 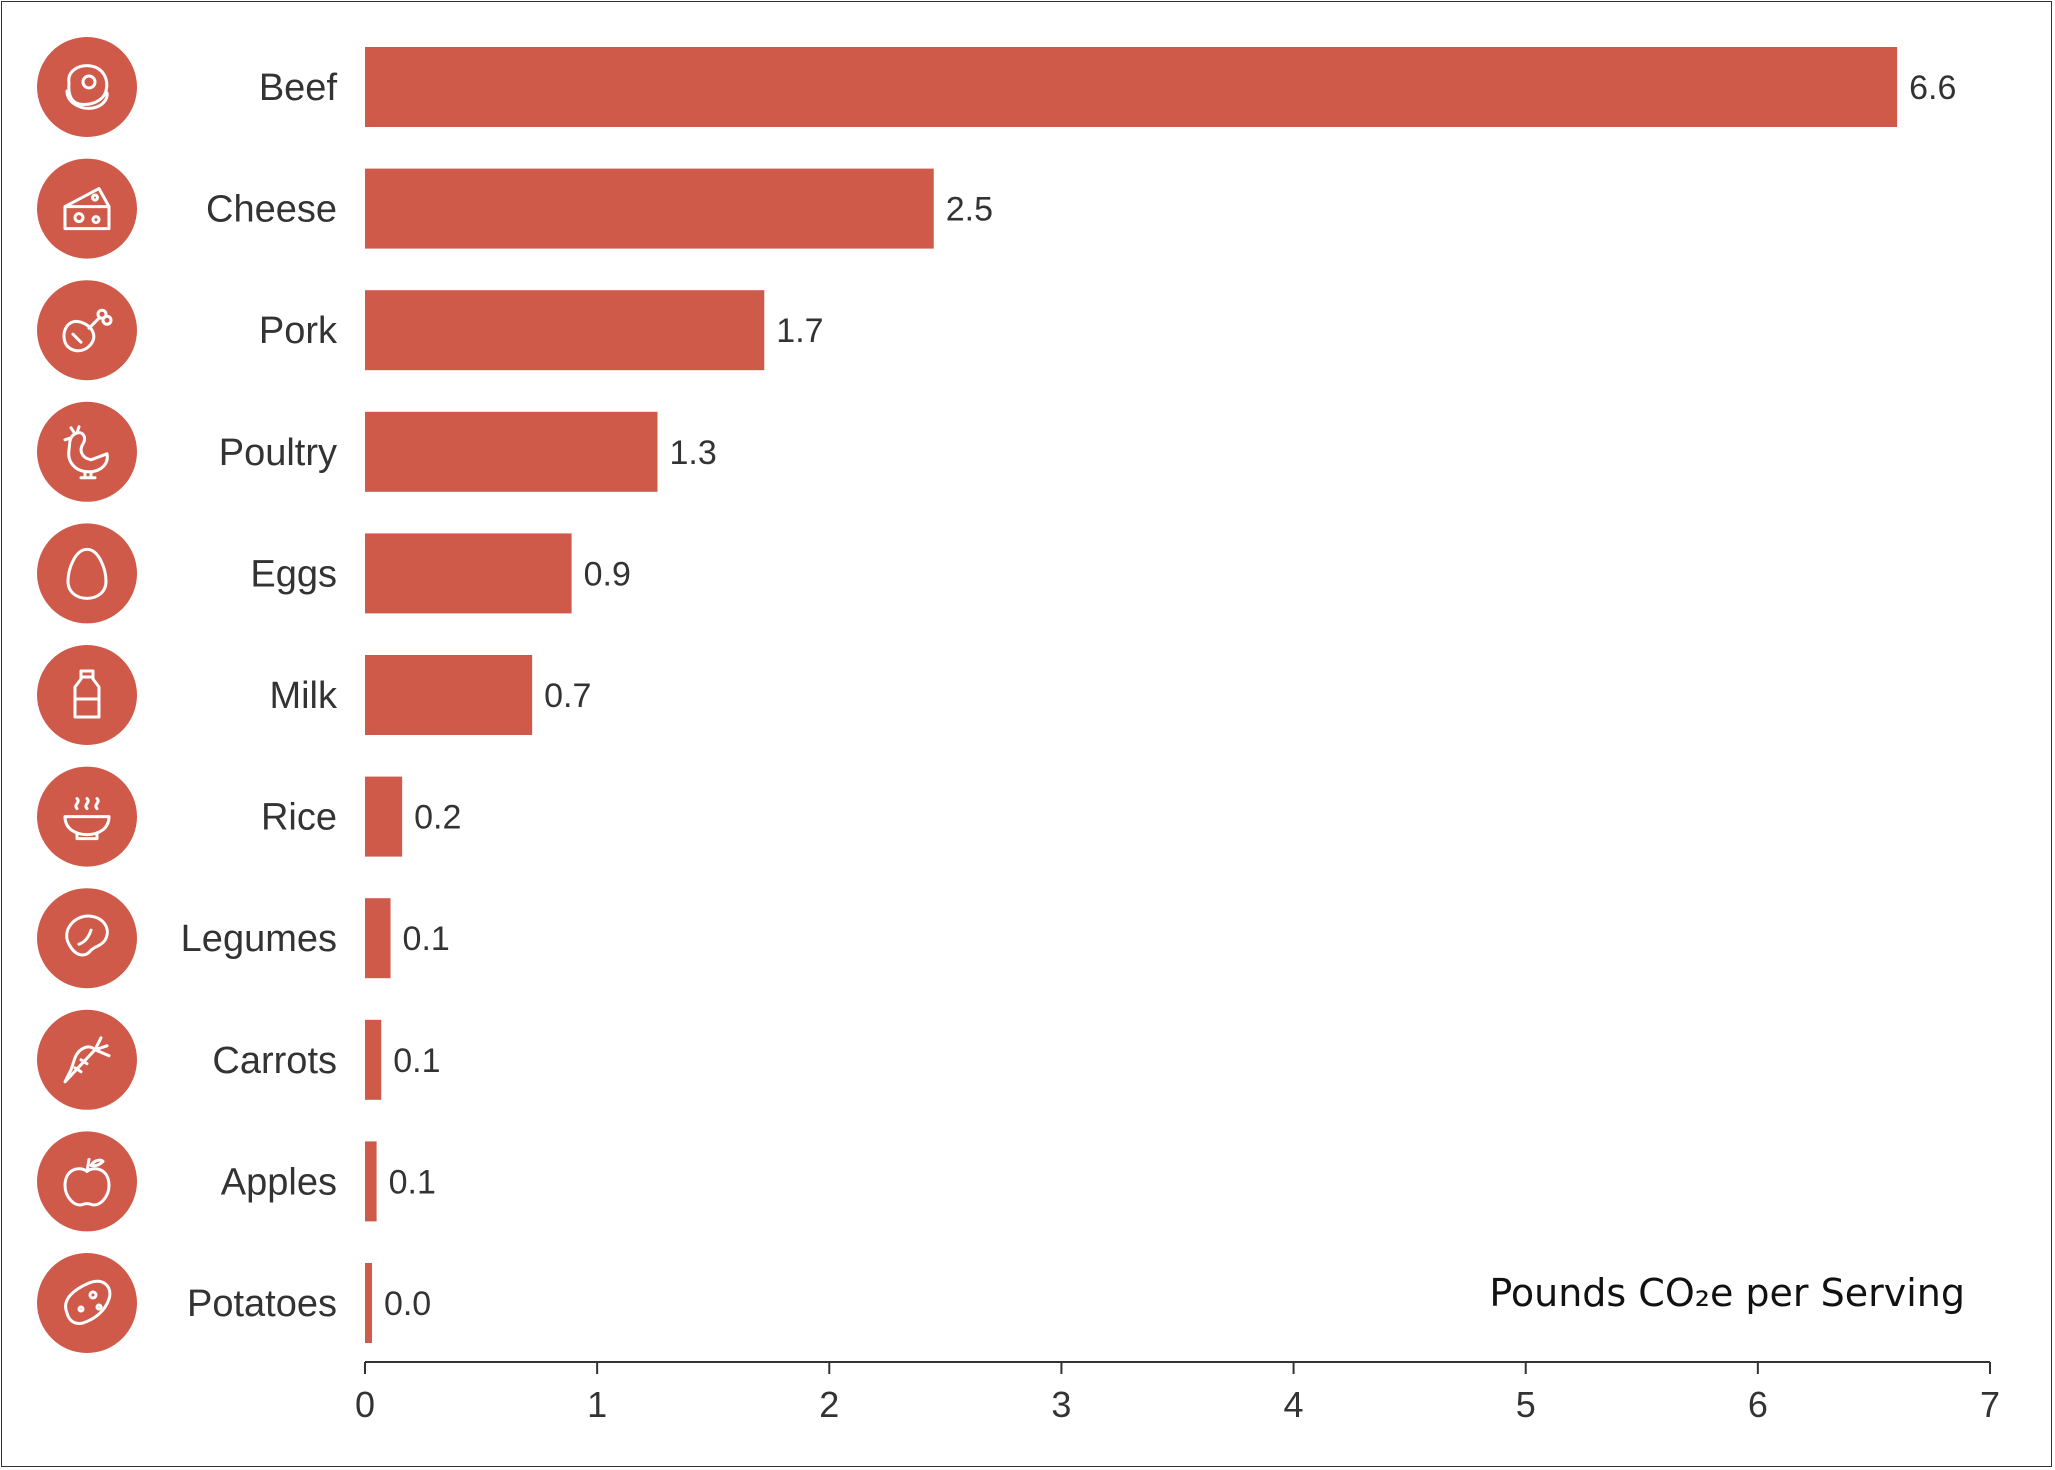 What do you see at coordinates (1294, 1404) in the screenshot?
I see `x-tick-label-4: 4` at bounding box center [1294, 1404].